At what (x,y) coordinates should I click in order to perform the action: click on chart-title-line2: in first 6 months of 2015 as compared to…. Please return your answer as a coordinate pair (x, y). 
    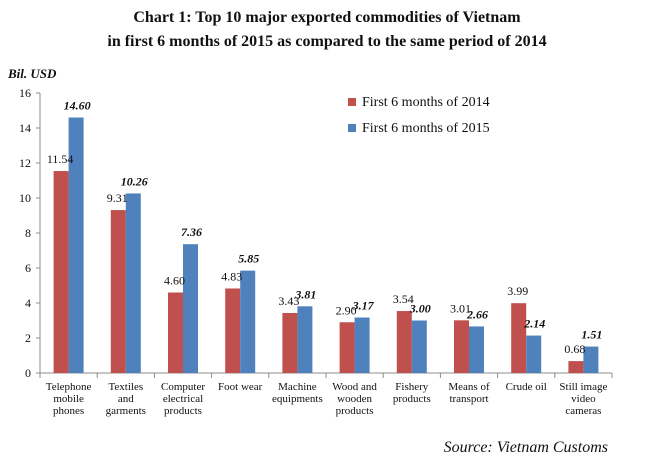
    Looking at the image, I should click on (327, 41).